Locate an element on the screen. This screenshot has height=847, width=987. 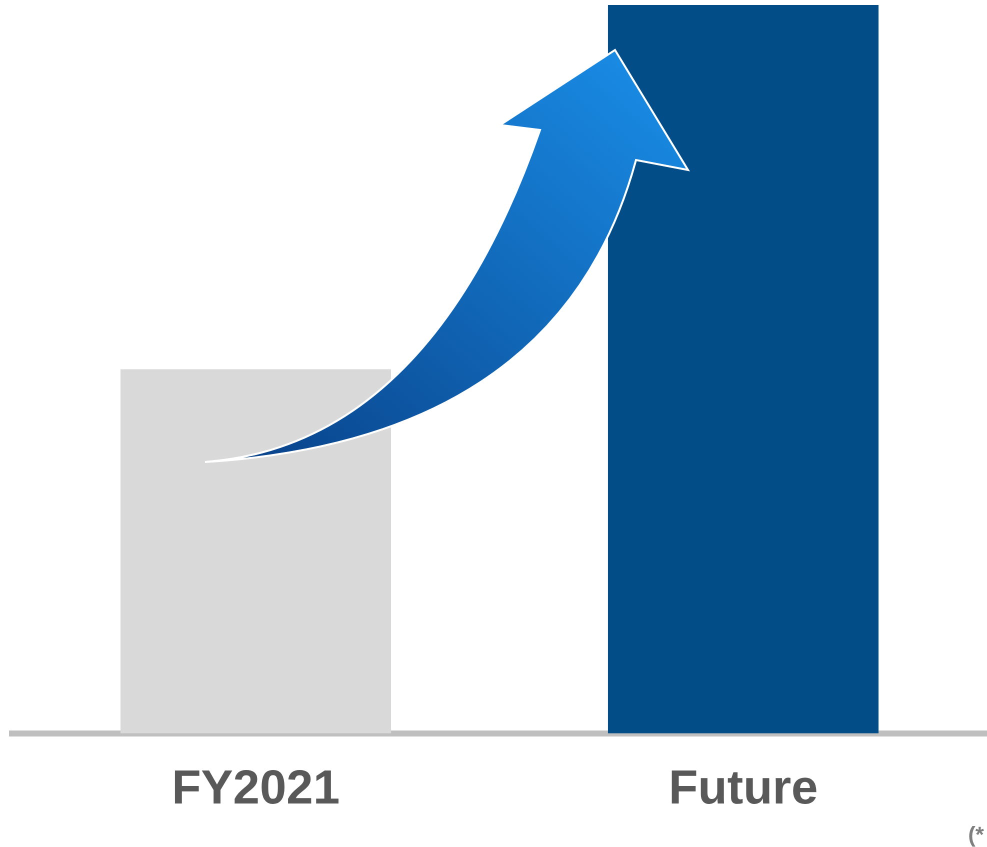
x-tick-label: Future is located at coordinates (743, 787).